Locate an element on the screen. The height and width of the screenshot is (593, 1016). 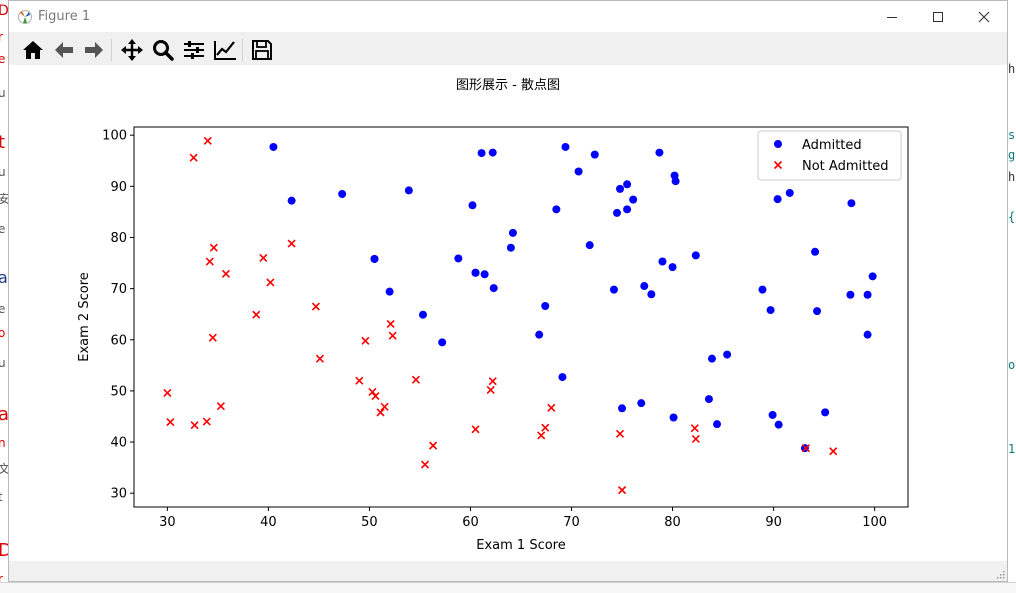
forward-icon is located at coordinates (94, 50).